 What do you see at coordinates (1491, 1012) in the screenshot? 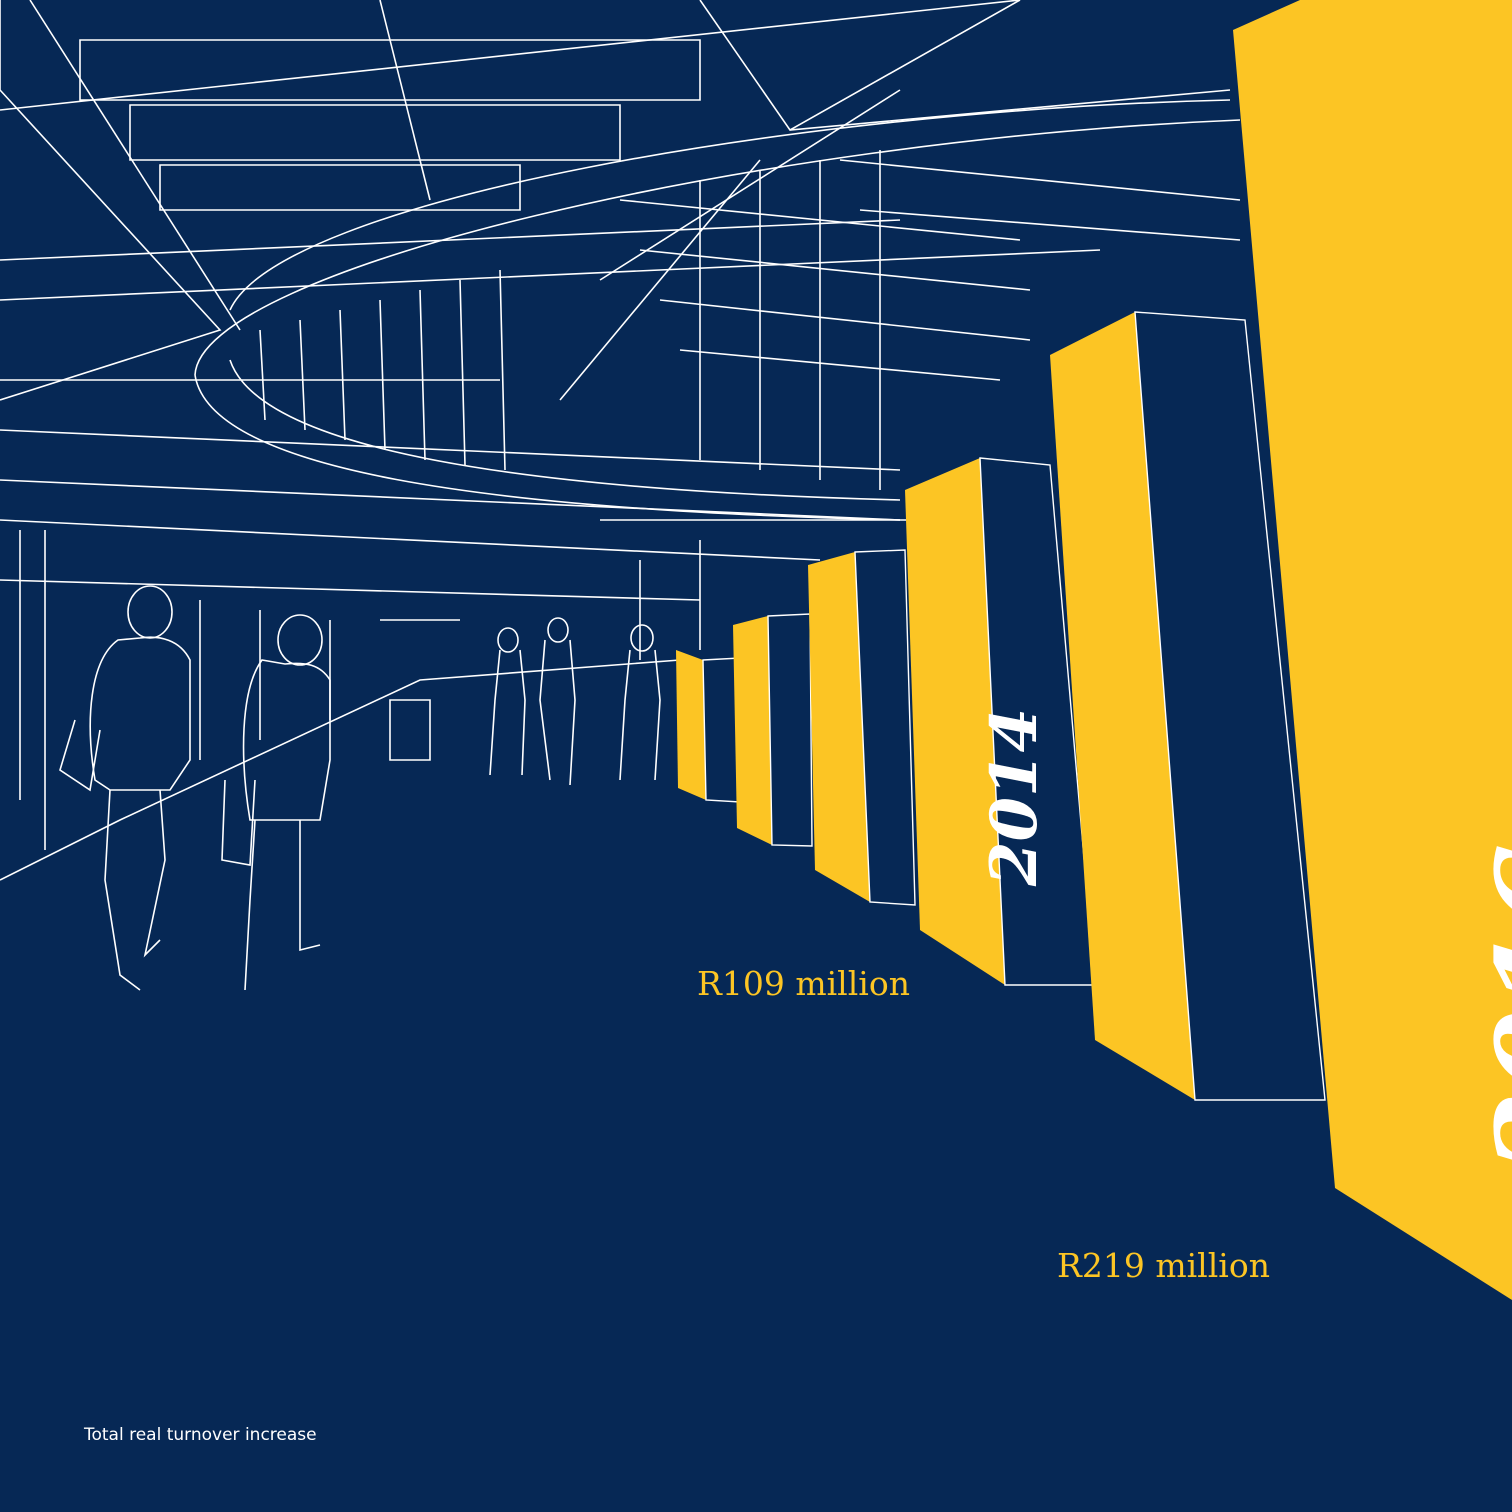
I see `year-label-2016: 2016` at bounding box center [1491, 1012].